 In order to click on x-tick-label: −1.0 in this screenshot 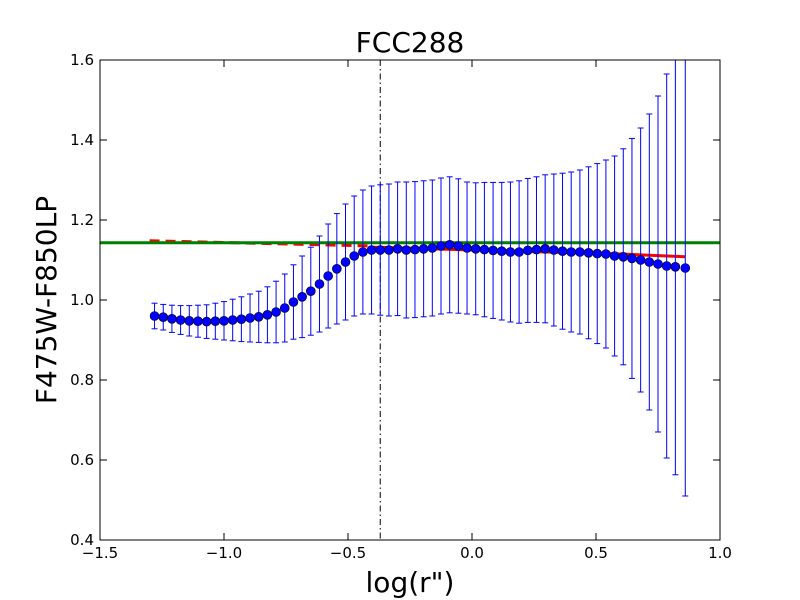, I will do `click(224, 553)`.